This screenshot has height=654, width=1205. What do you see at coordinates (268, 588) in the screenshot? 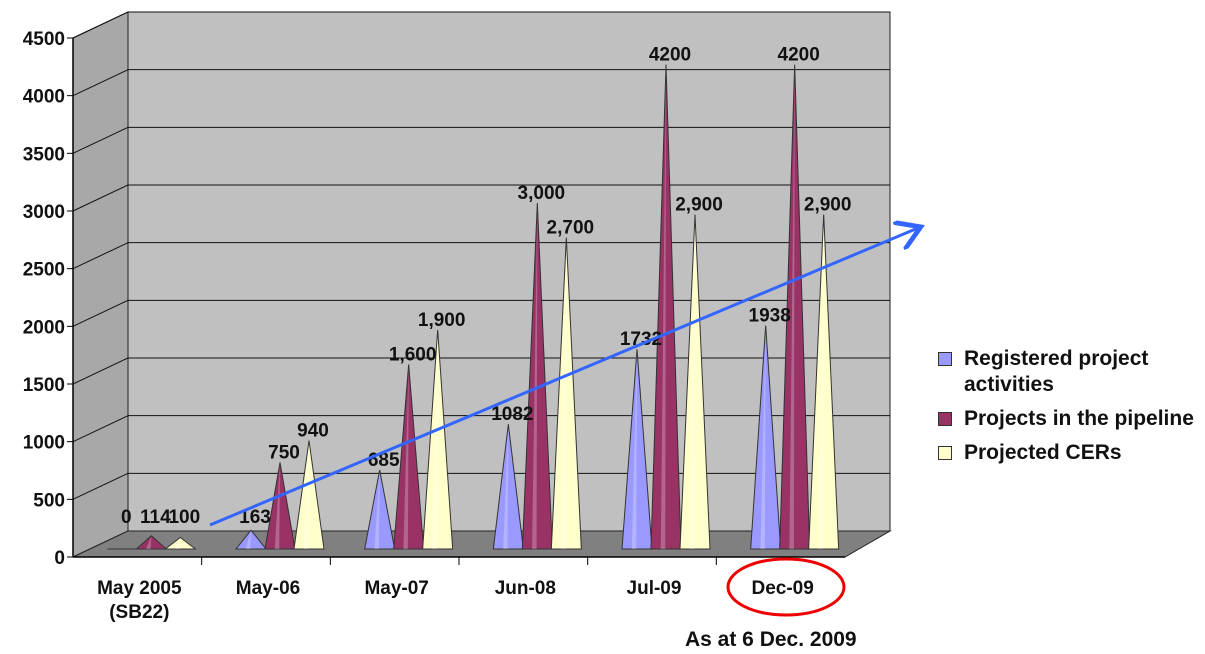
I see `x-tick-label: May-06` at bounding box center [268, 588].